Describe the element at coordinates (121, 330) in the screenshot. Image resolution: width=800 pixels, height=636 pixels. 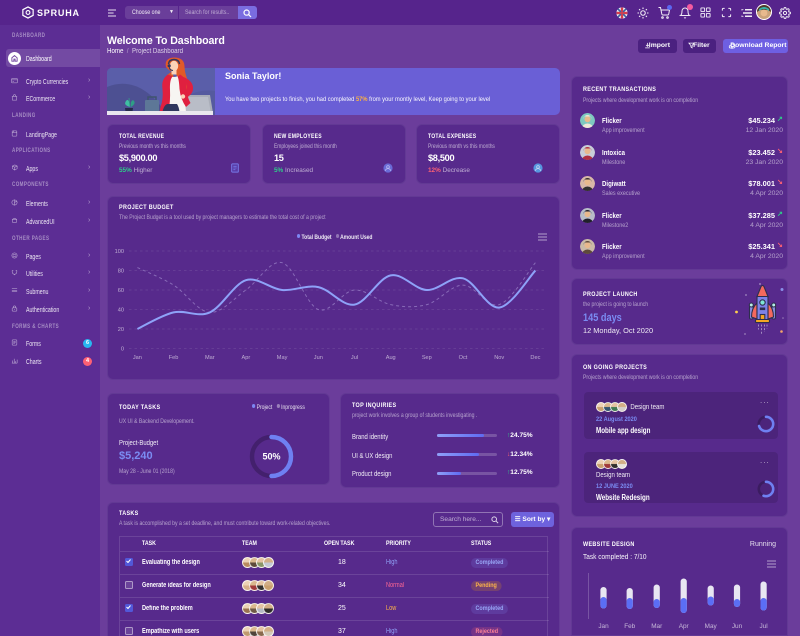
I see `svg-text: 20` at that location.